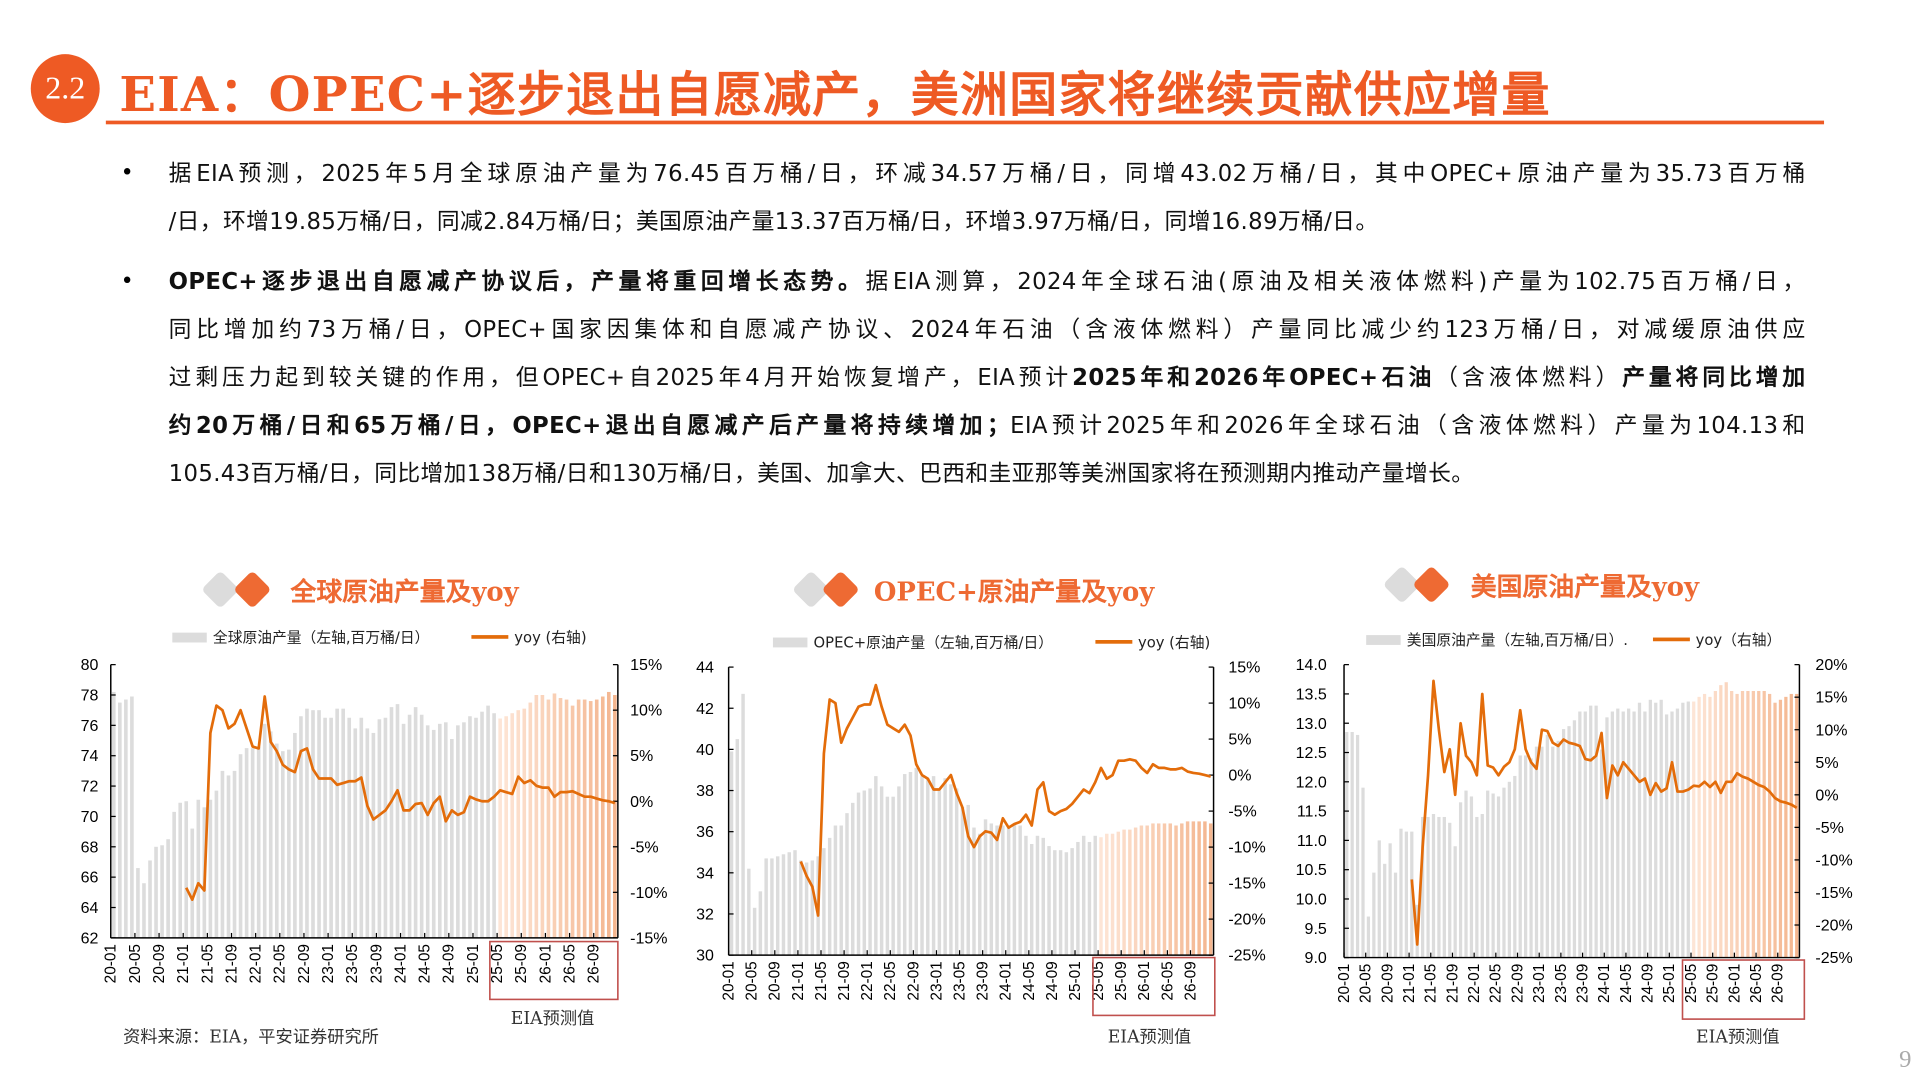  Describe the element at coordinates (983, 980) in the screenshot. I see `x-tick-label: 23-09` at that location.